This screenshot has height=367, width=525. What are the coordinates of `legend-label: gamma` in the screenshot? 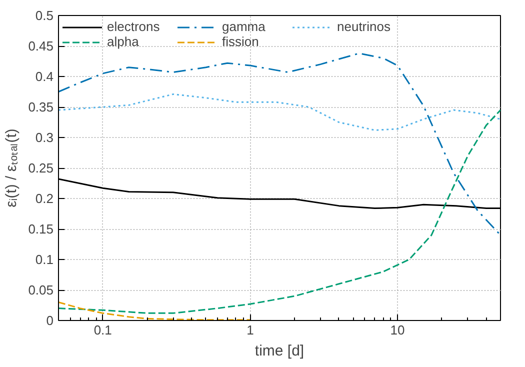 It's located at (244, 26).